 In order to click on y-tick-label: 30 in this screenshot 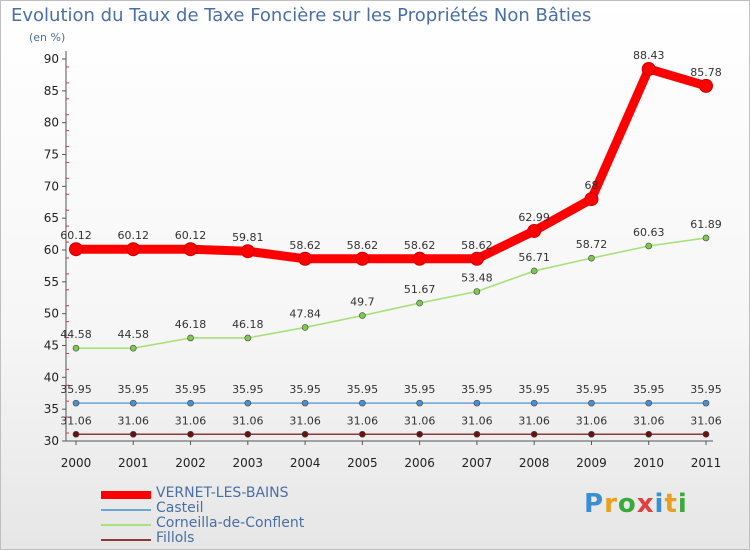, I will do `click(51, 441)`.